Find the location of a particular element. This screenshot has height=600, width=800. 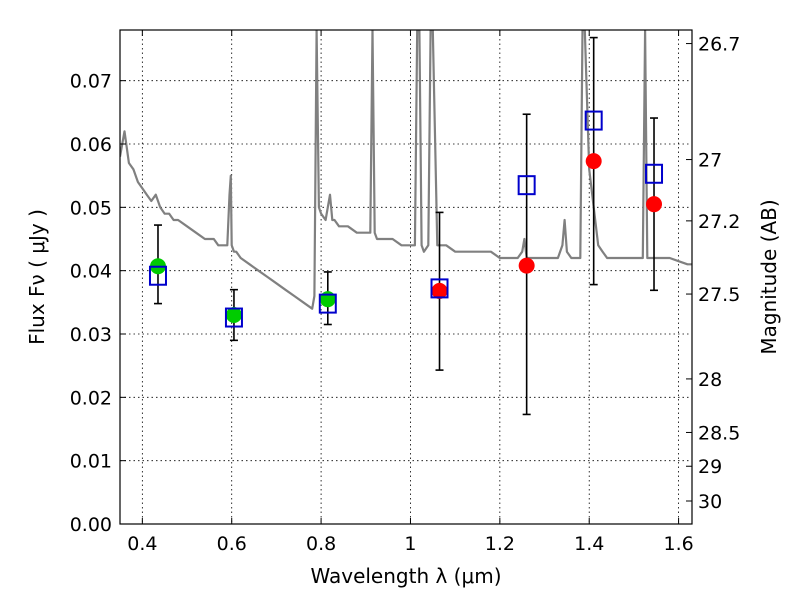

y2-tick-label: 28 is located at coordinates (710, 380).